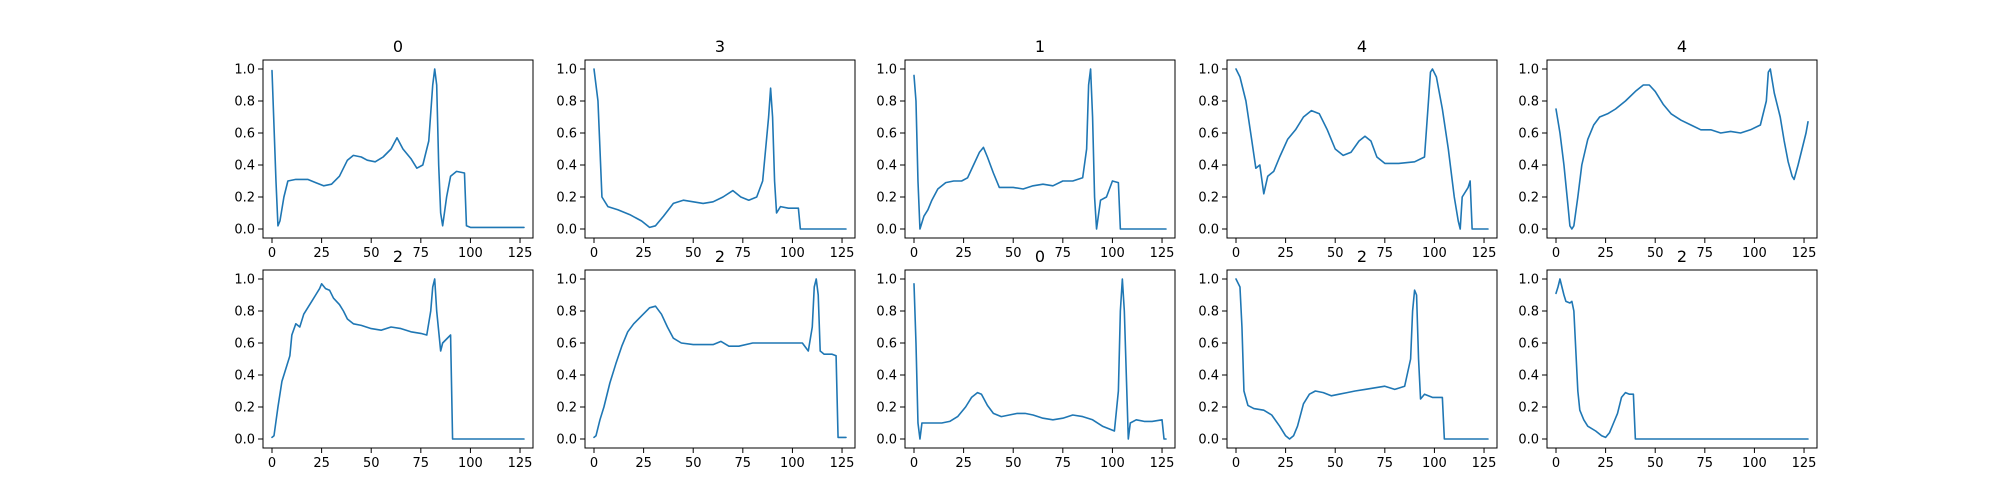 The image size is (2000, 500). I want to click on subplot-title: 4, so click(1682, 46).